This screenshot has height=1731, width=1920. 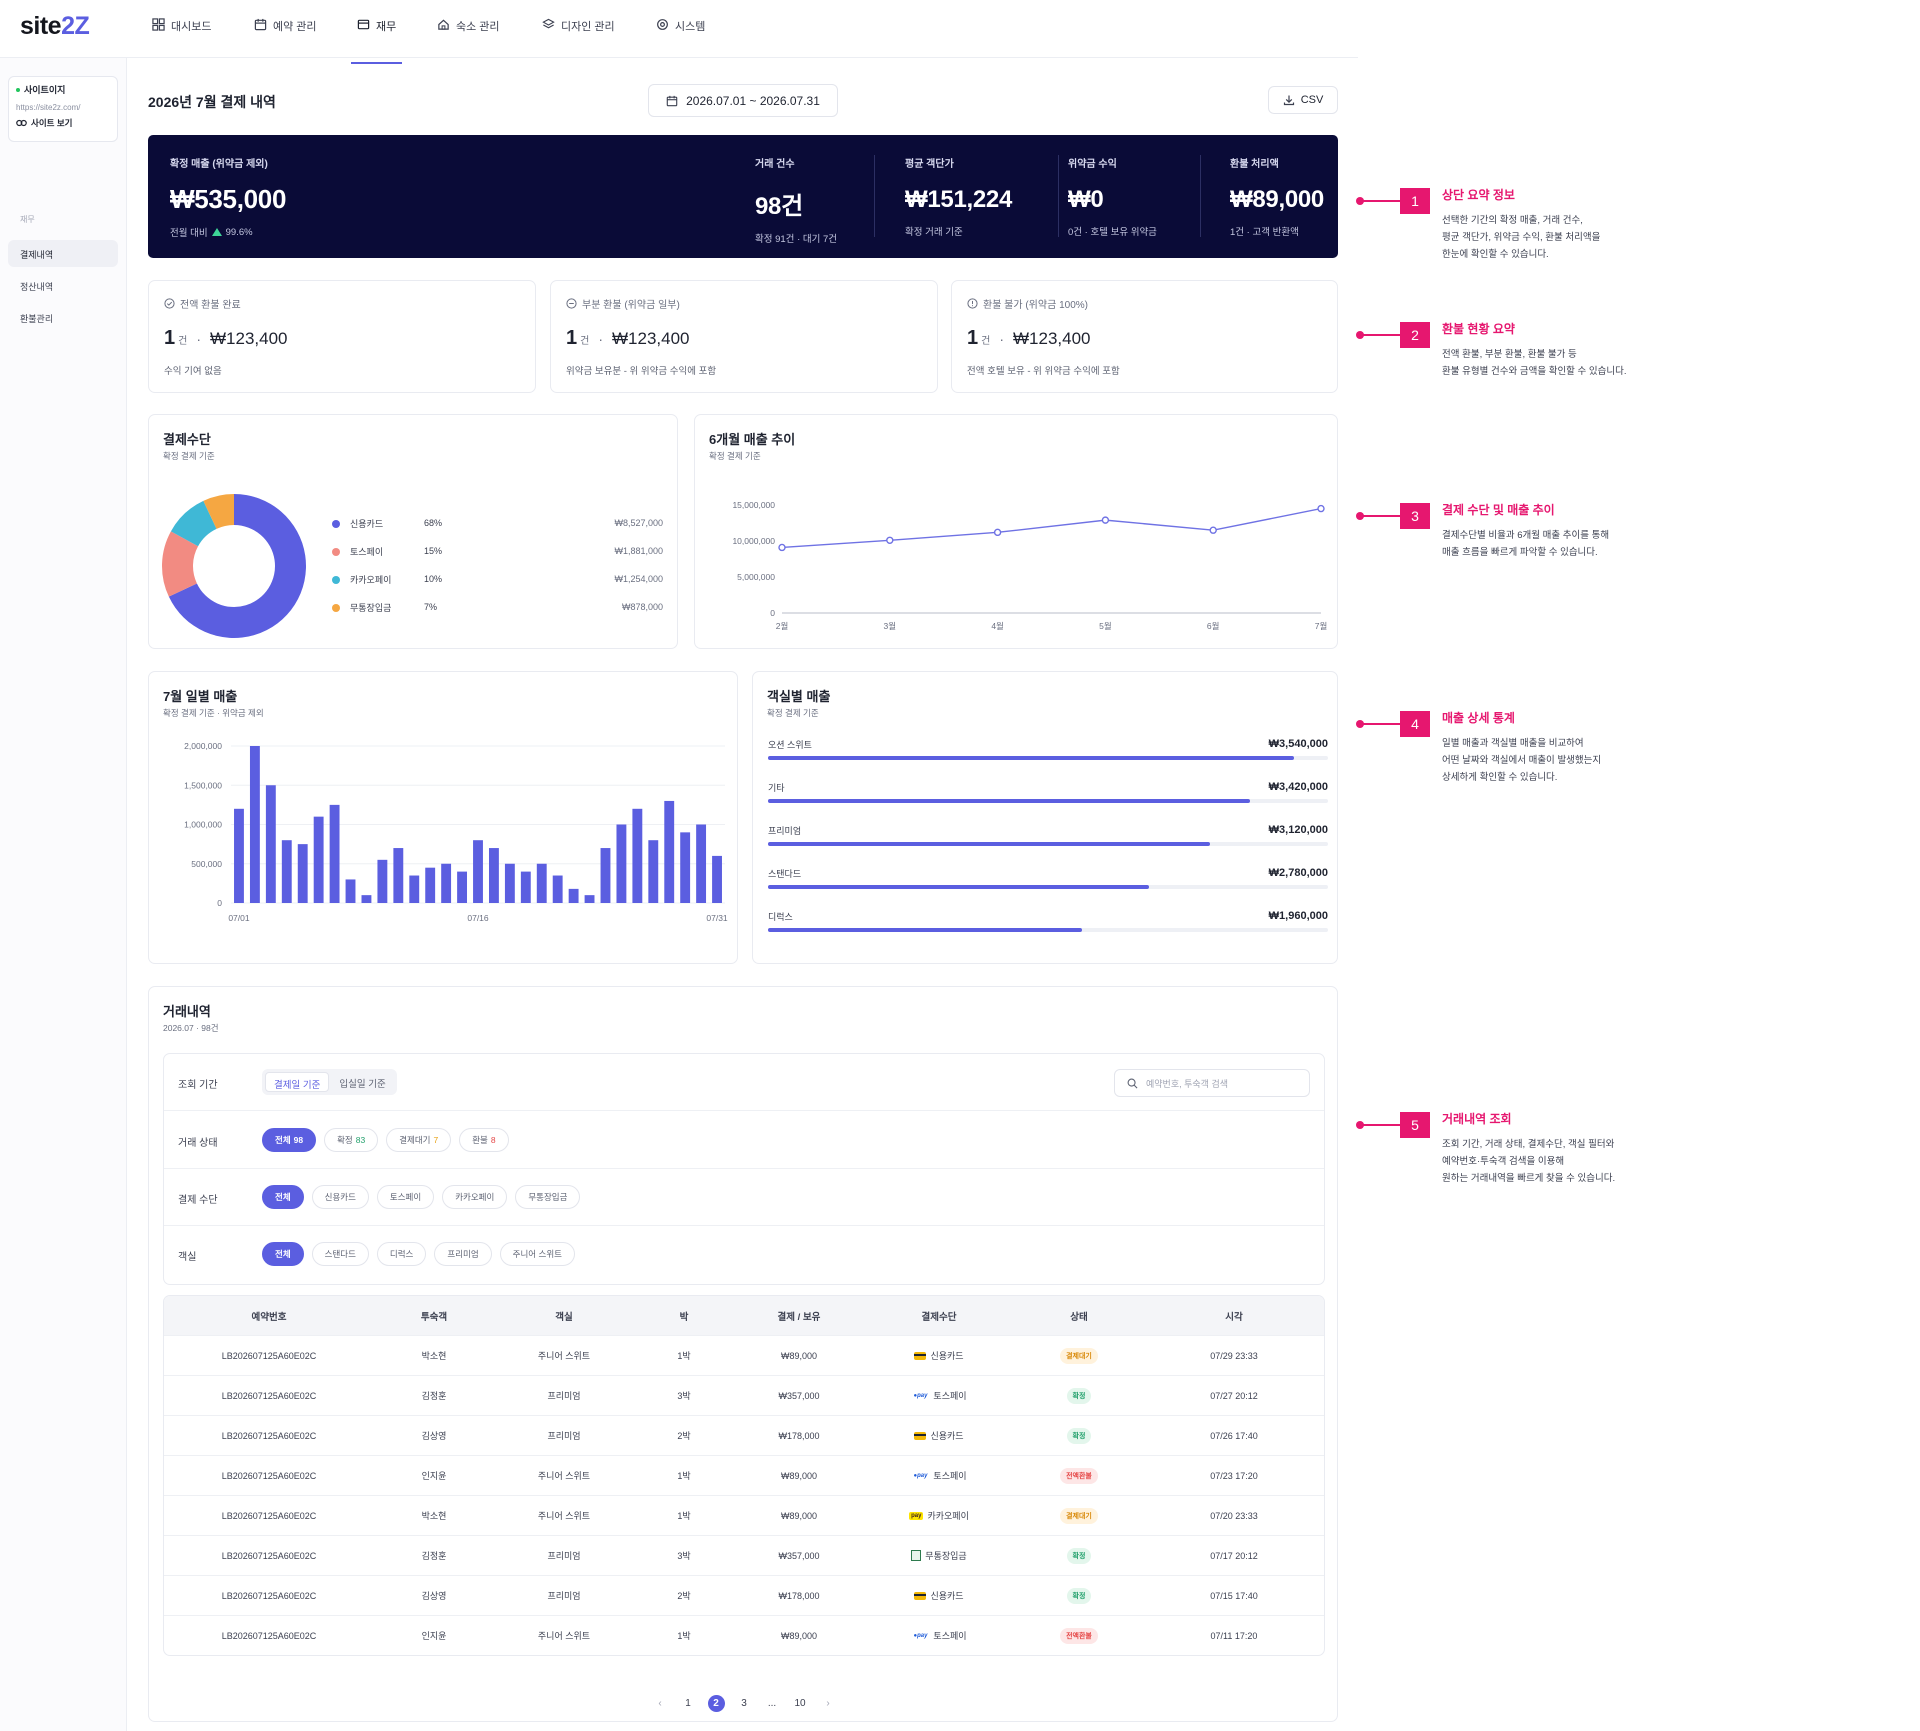 I want to click on sidebar-item-payments: 결제내역, so click(x=63, y=253).